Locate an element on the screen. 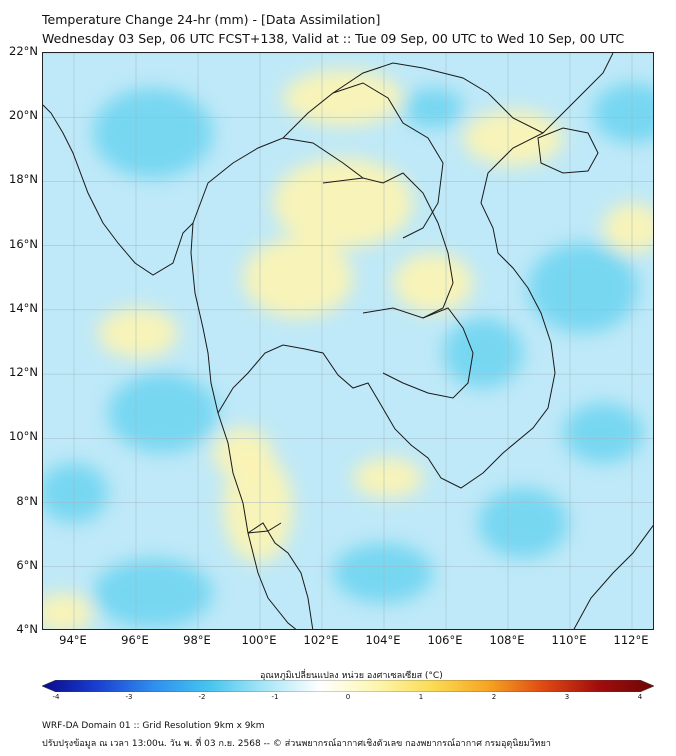 Image resolution: width=676 pixels, height=756 pixels. colorbar-tick-label: 1 is located at coordinates (421, 697).